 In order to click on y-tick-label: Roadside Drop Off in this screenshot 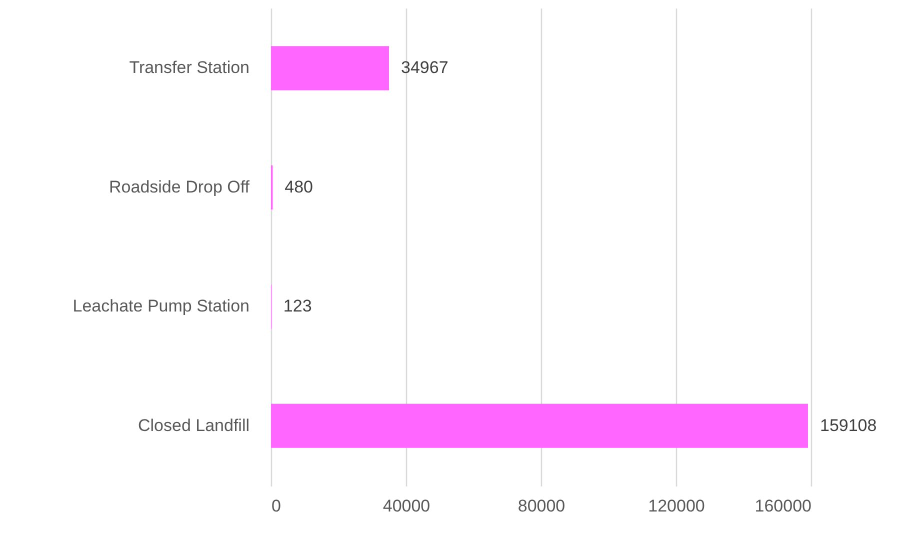, I will do `click(179, 186)`.